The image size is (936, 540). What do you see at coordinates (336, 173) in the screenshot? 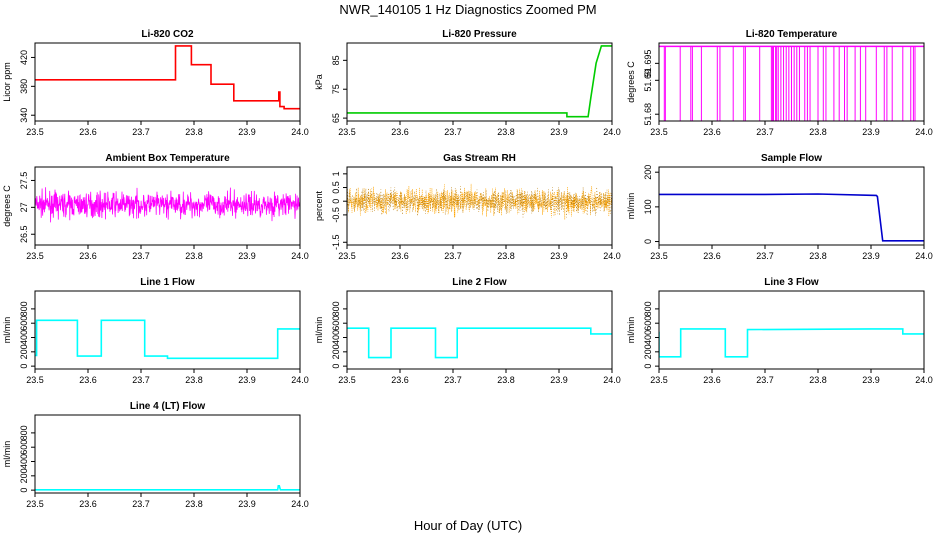
I see `y-tick-label: 1` at bounding box center [336, 173].